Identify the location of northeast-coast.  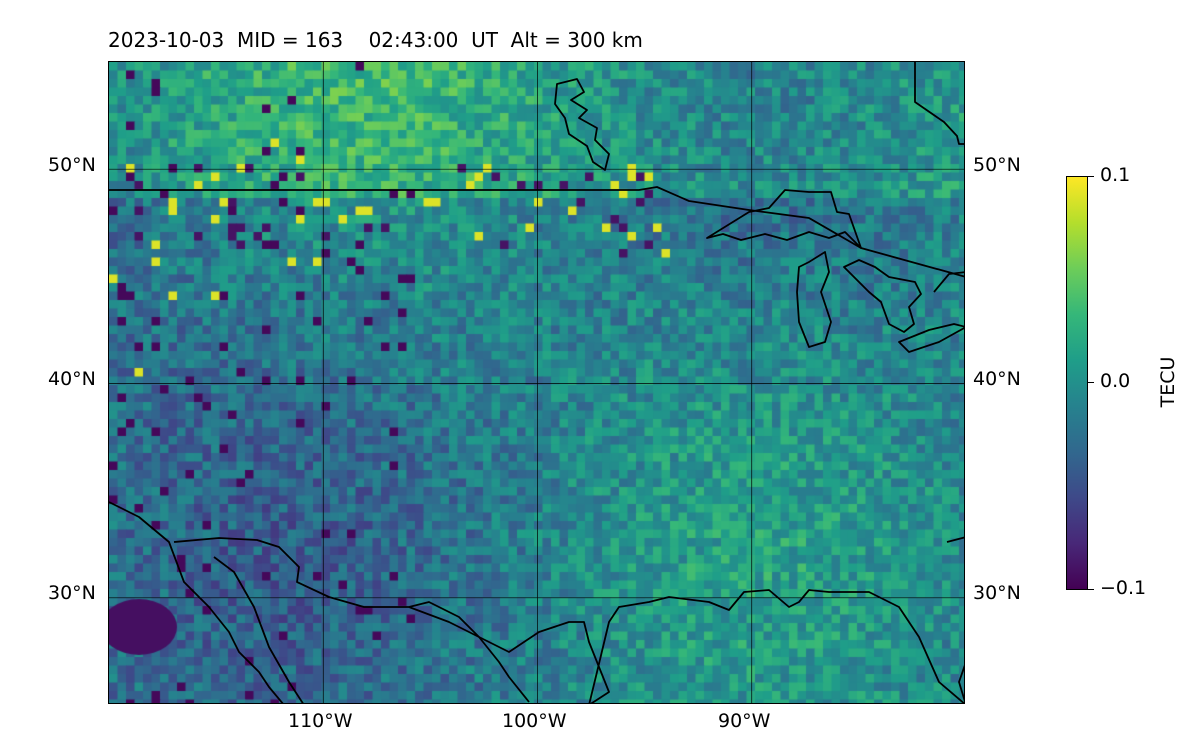
(948, 282).